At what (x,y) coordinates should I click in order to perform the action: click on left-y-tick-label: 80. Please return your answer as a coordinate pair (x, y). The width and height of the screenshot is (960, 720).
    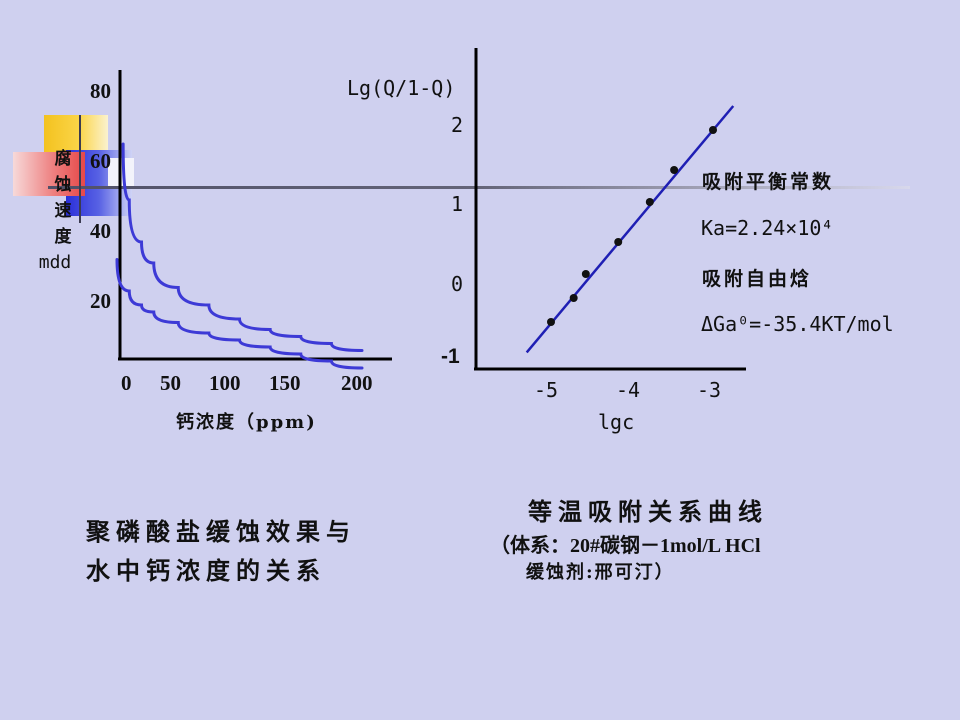
    Looking at the image, I should click on (100, 91).